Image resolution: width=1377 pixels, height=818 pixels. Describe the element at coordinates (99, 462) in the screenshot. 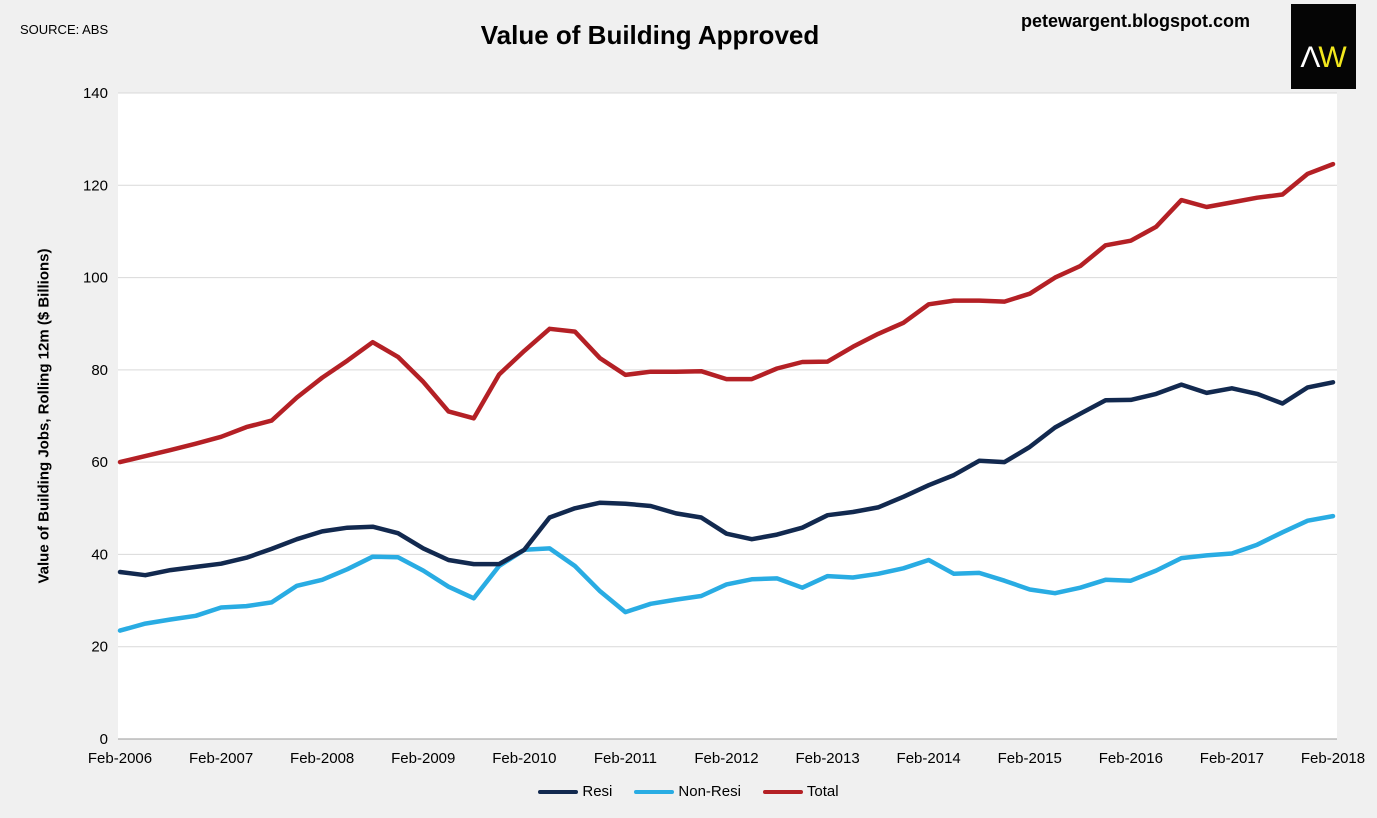

I see `y-tick-label-60: 60` at that location.